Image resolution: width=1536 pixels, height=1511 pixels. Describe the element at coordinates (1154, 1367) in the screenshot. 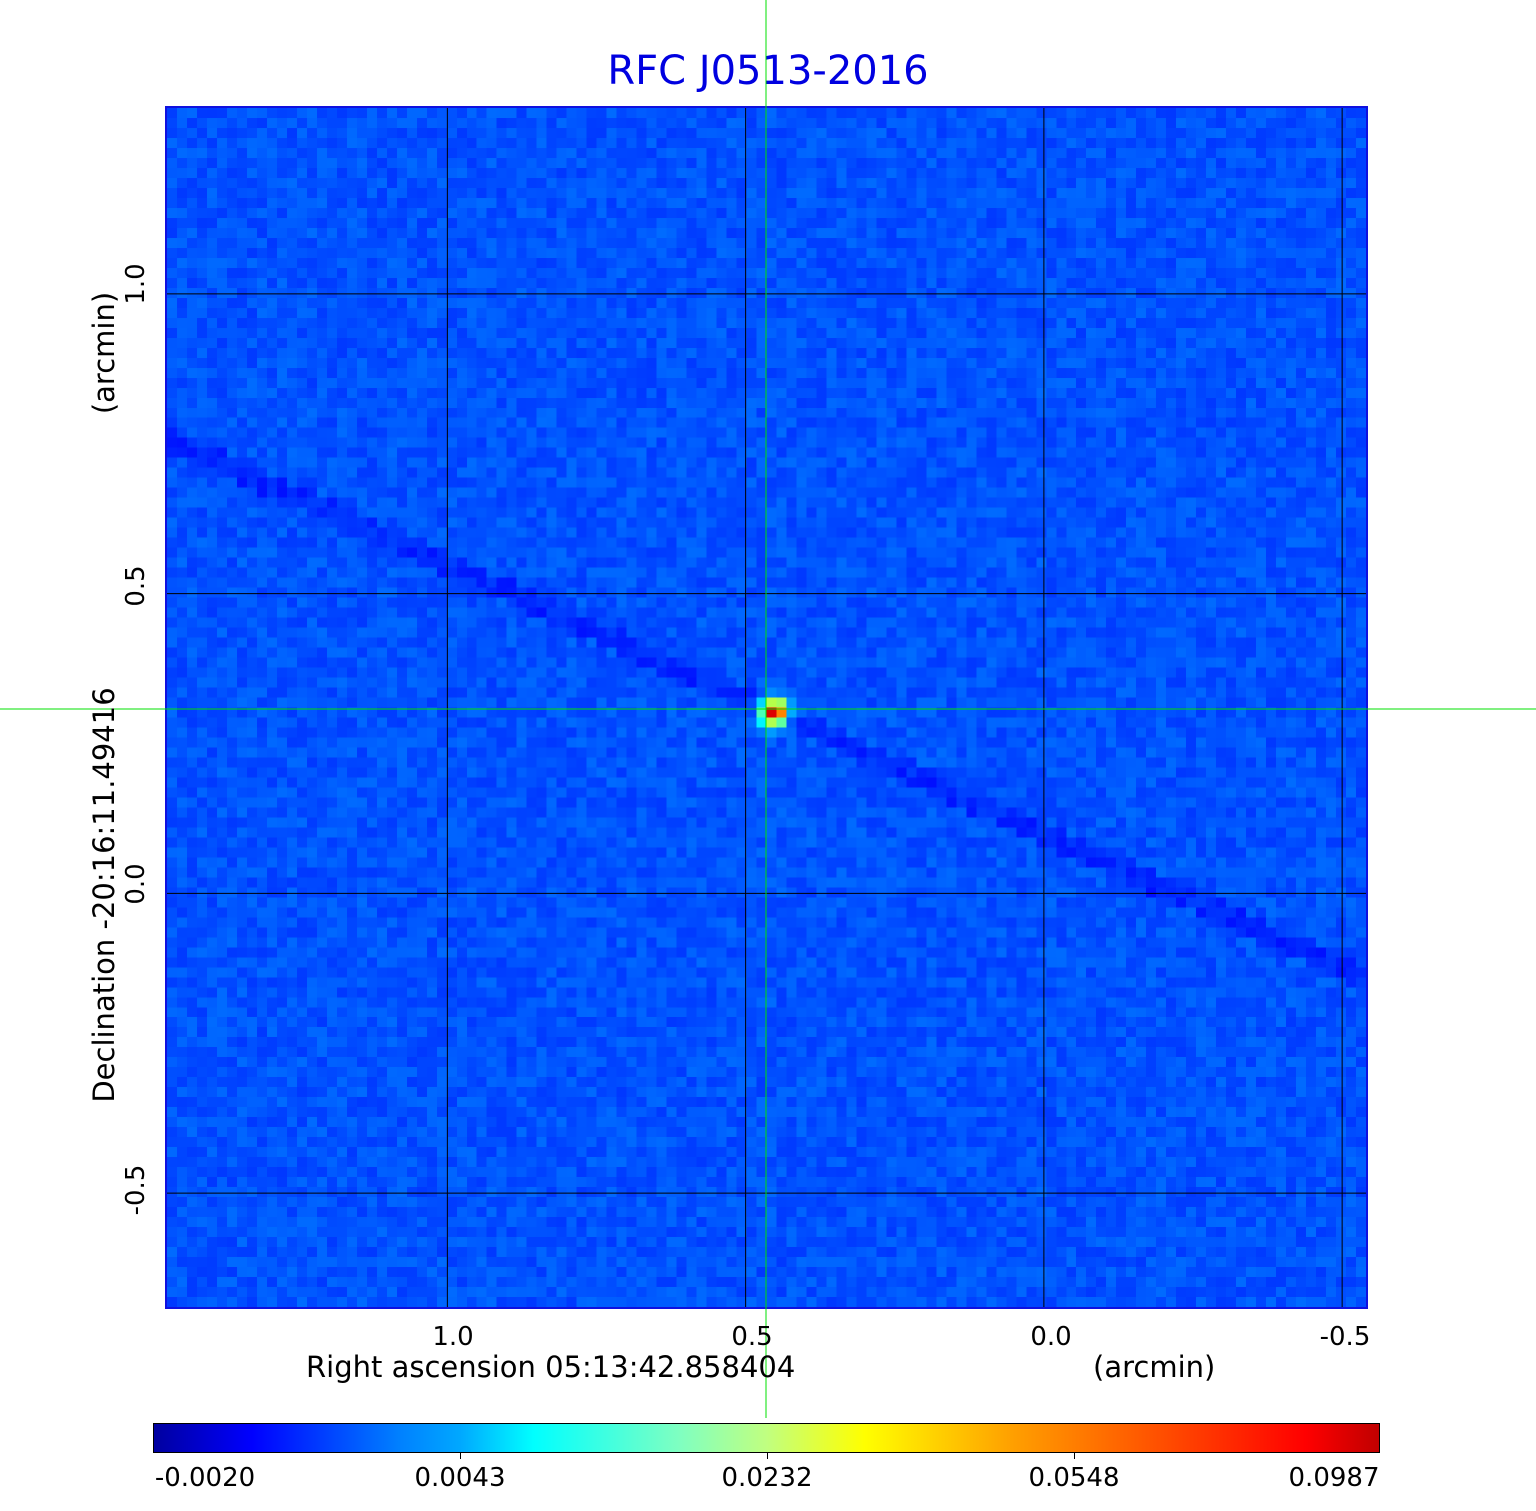

I see `x-axis-unit: (arcmin)` at that location.